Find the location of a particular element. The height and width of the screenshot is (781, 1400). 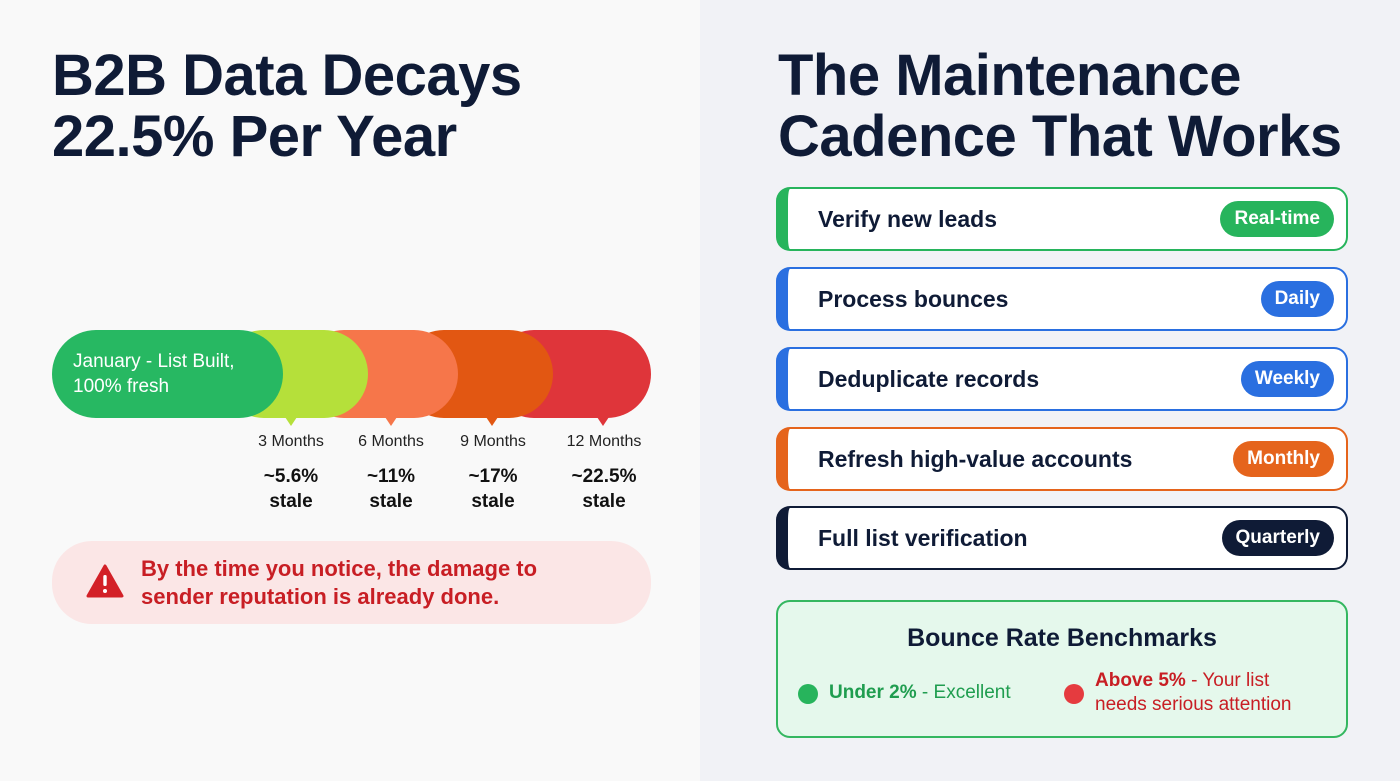

pointer-12-months is located at coordinates (603, 420).